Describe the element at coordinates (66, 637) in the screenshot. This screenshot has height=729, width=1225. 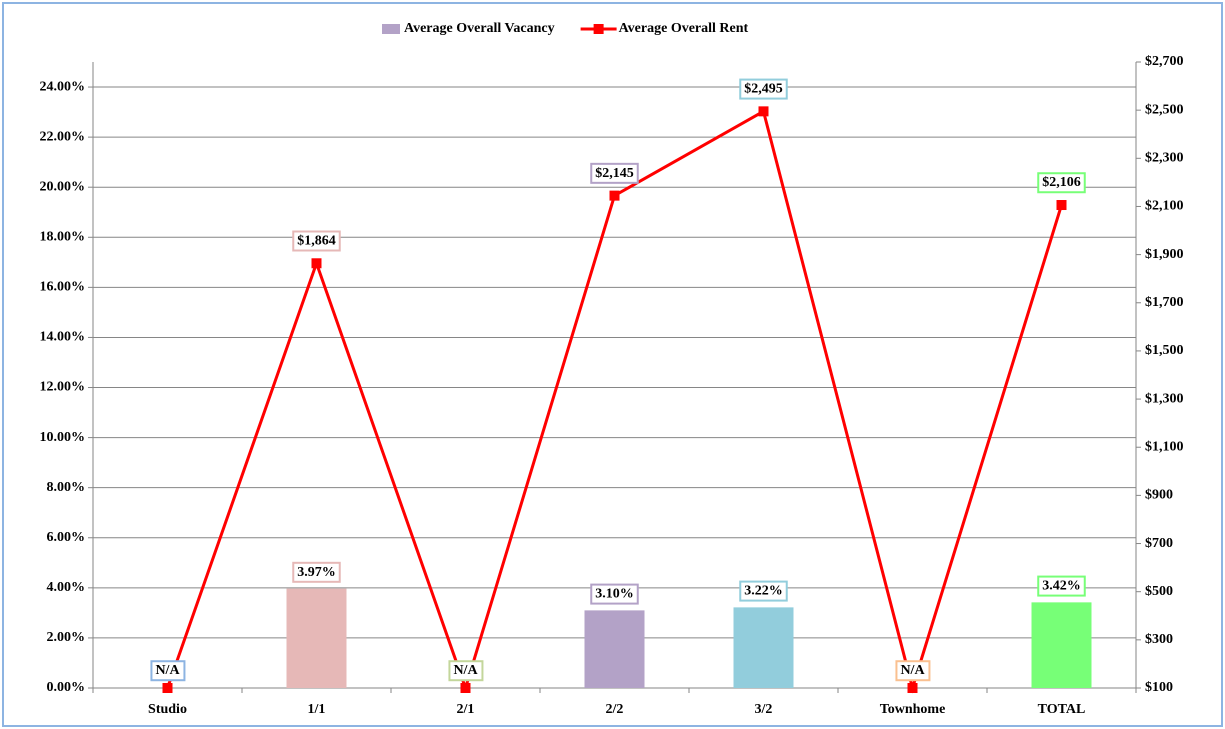
I see `y-tick-label: 2.00%` at that location.